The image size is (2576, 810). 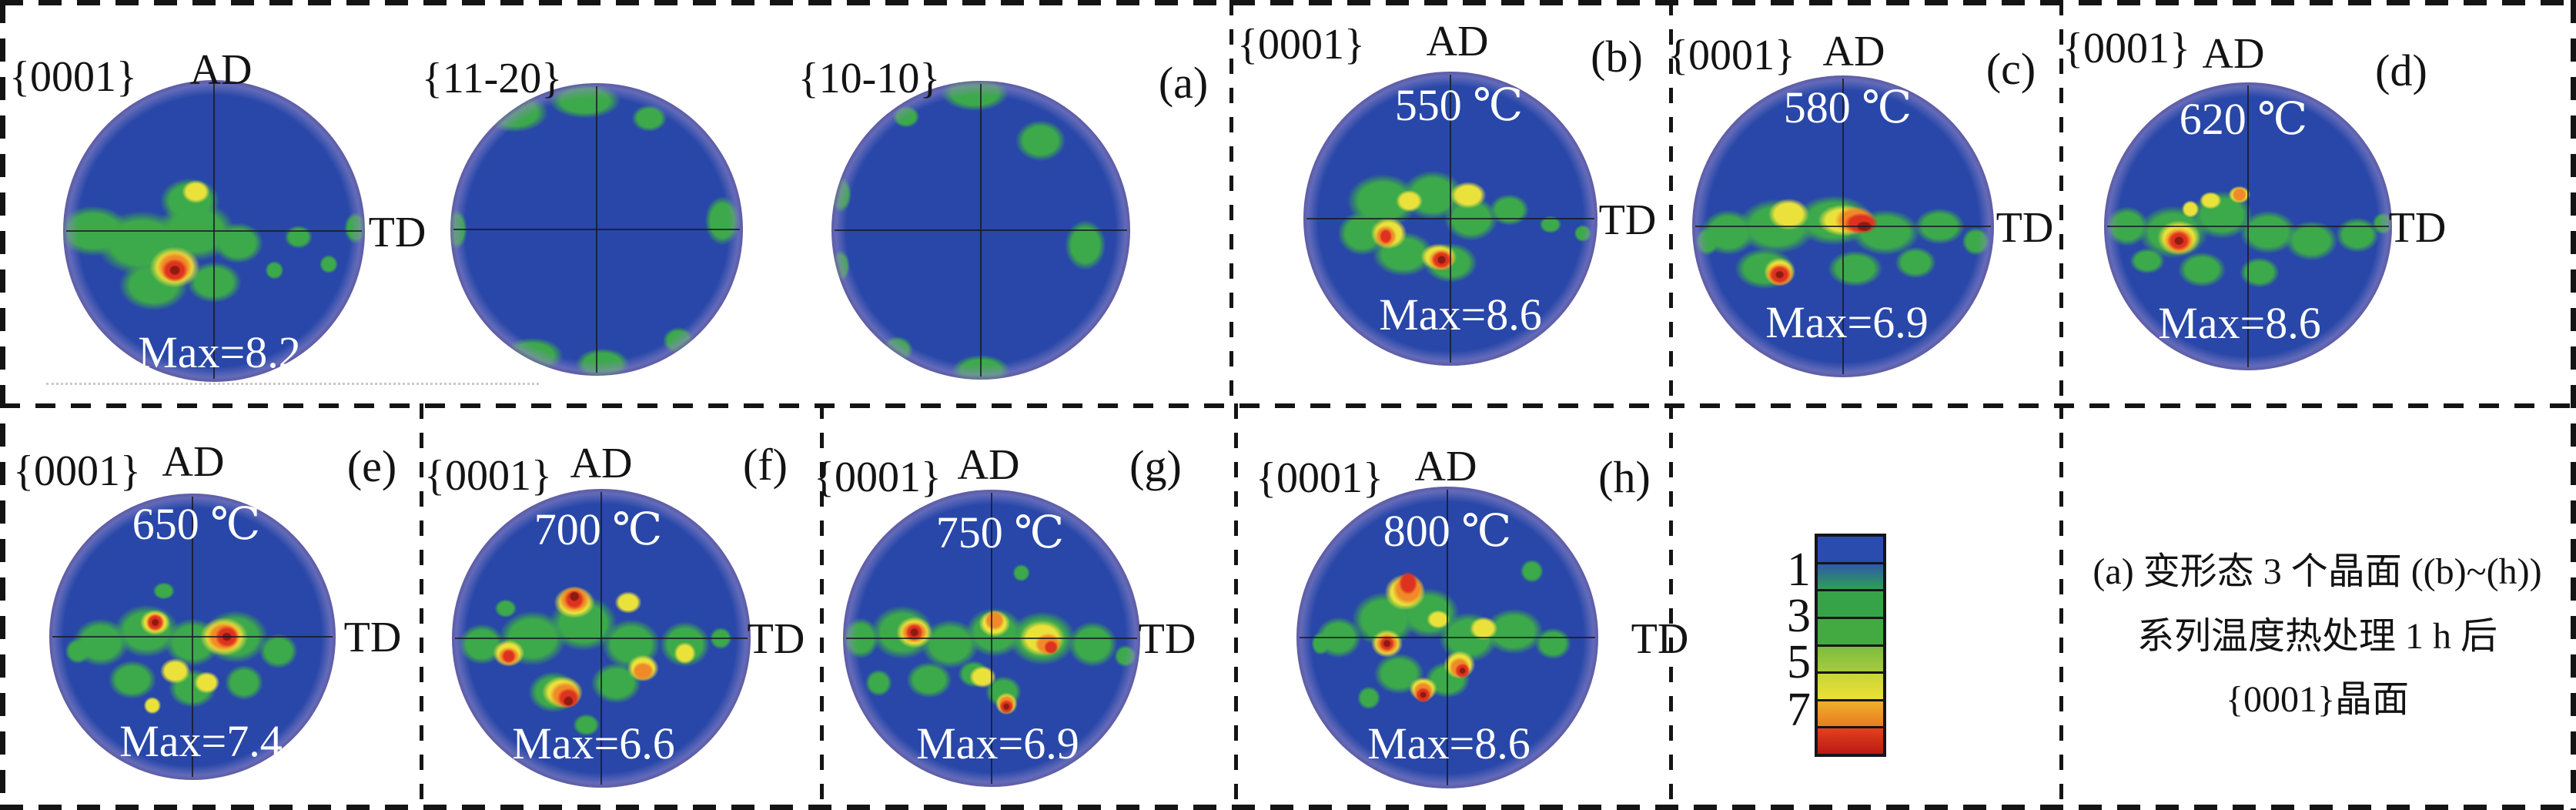 What do you see at coordinates (776, 639) in the screenshot?
I see `td-label-f: TD` at bounding box center [776, 639].